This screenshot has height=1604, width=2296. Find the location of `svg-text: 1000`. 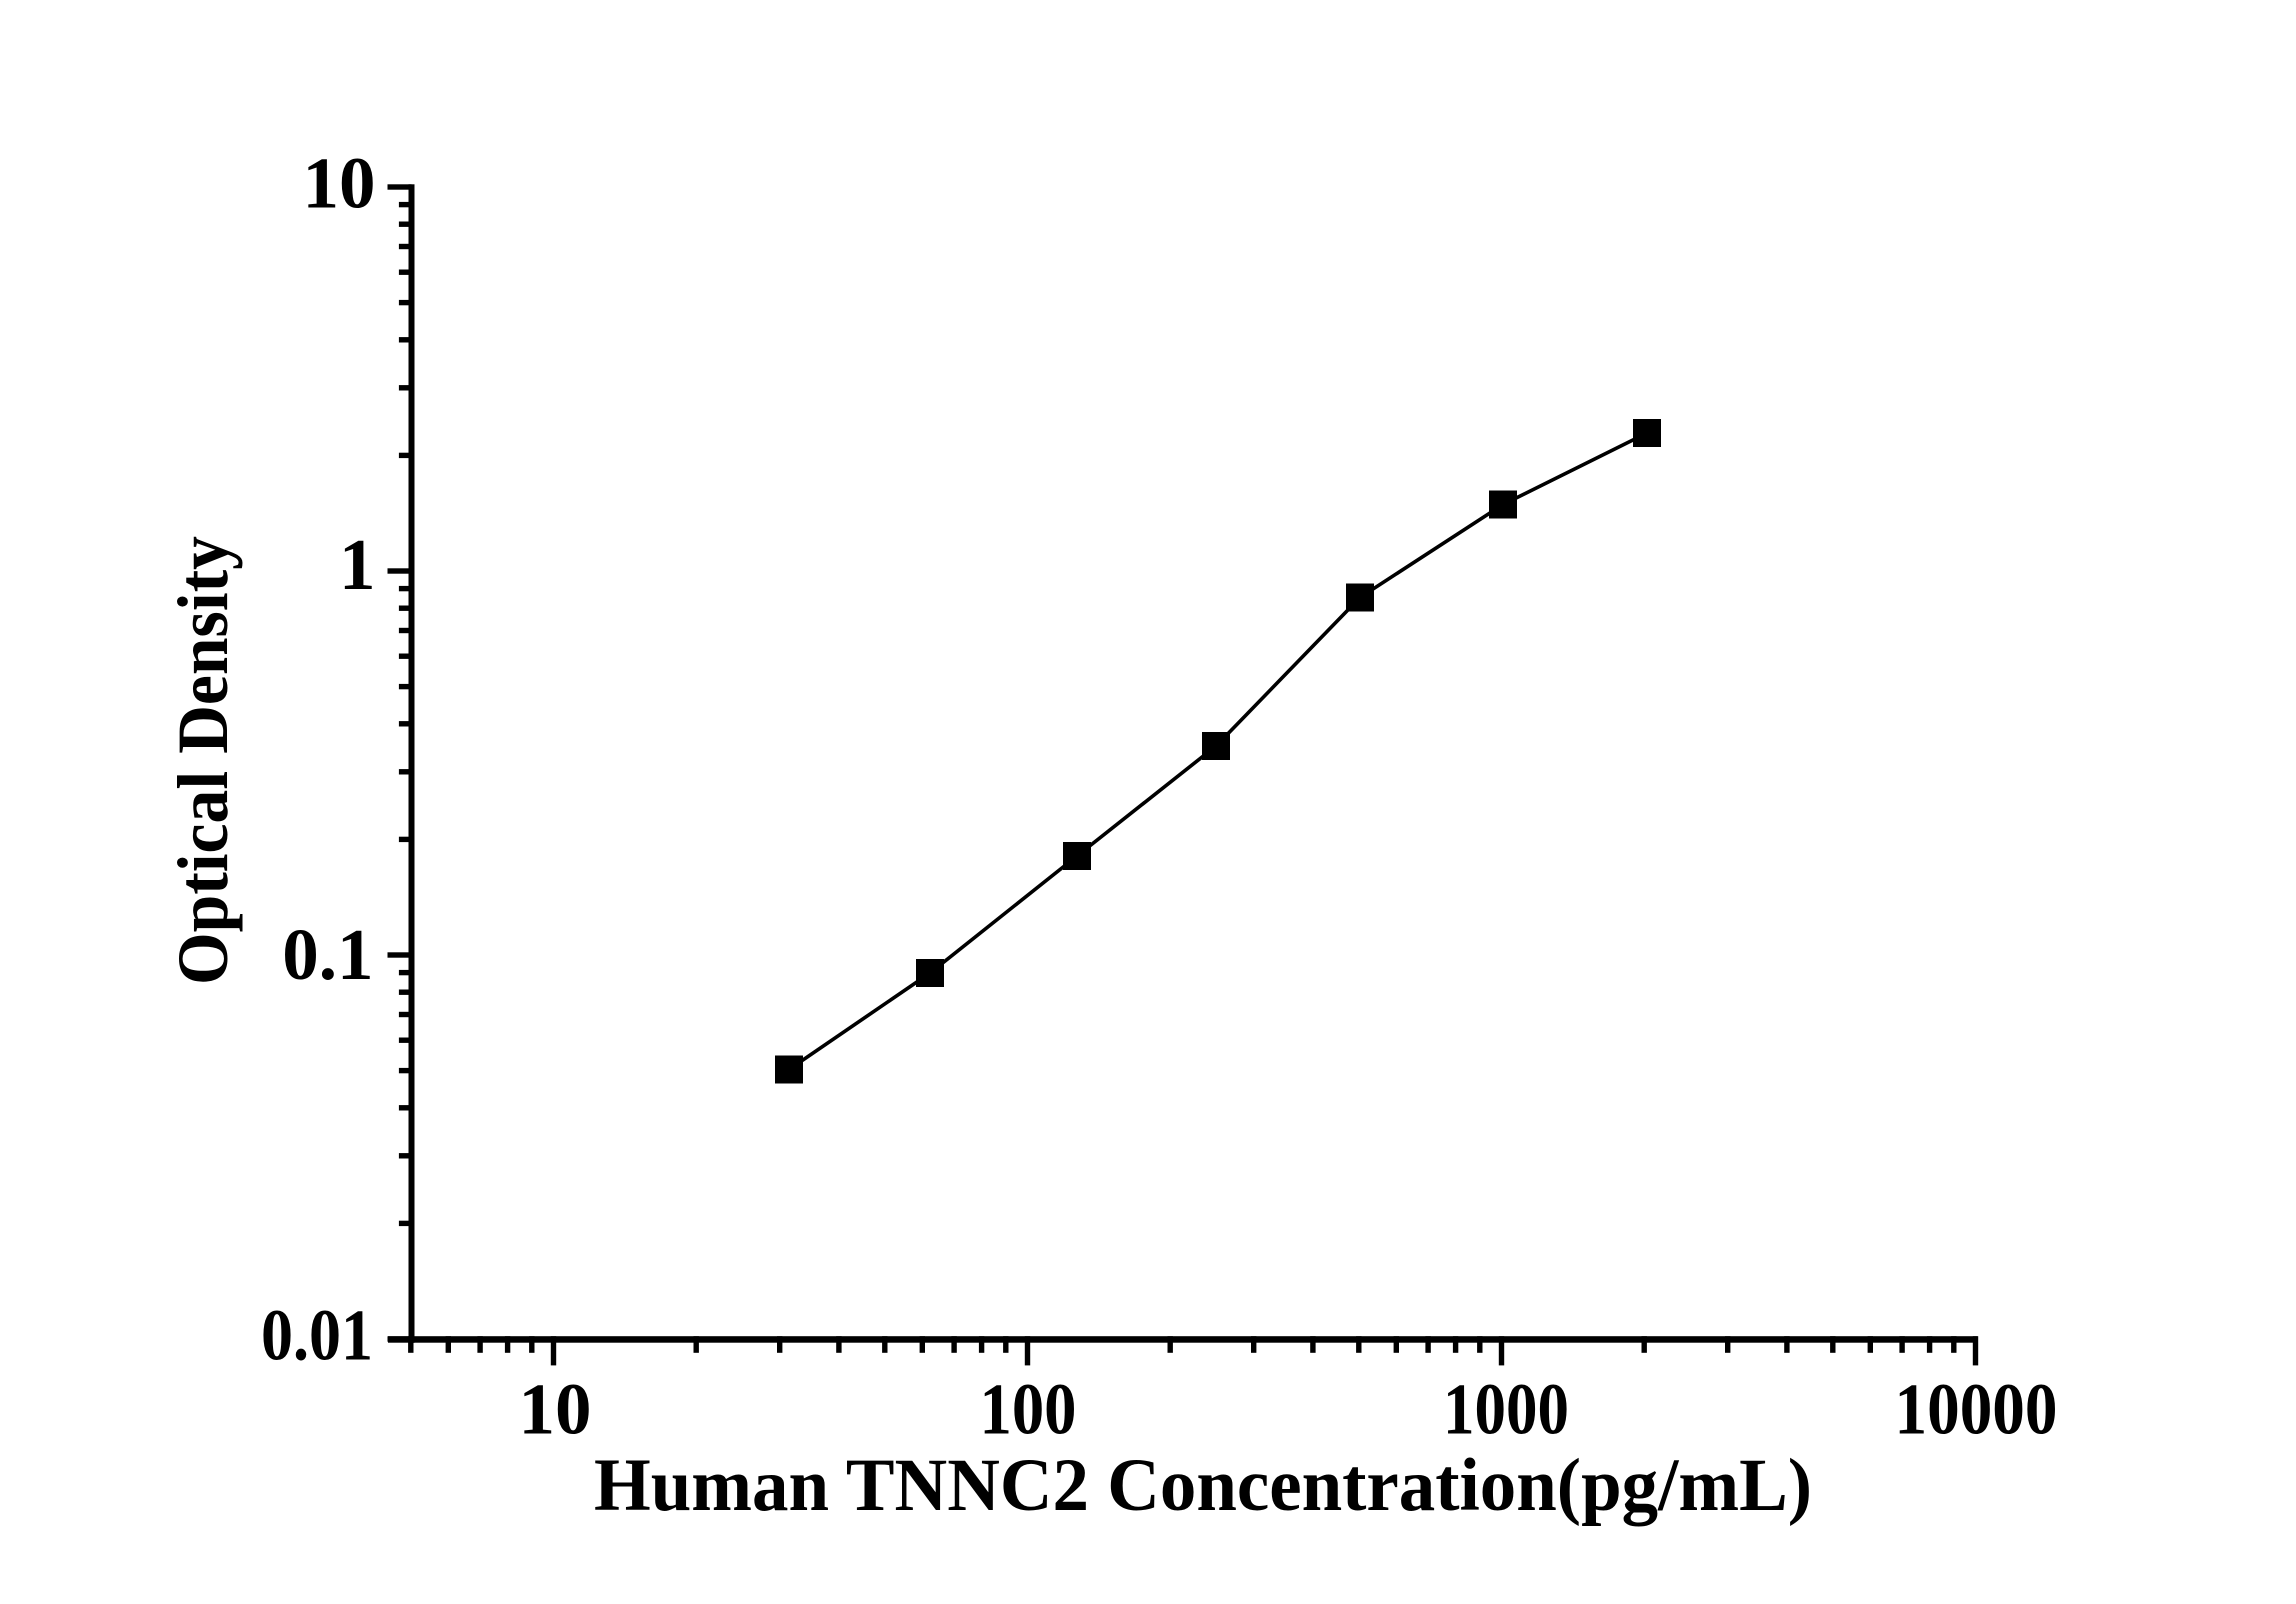

svg-text: 1000 is located at coordinates (1506, 1409).